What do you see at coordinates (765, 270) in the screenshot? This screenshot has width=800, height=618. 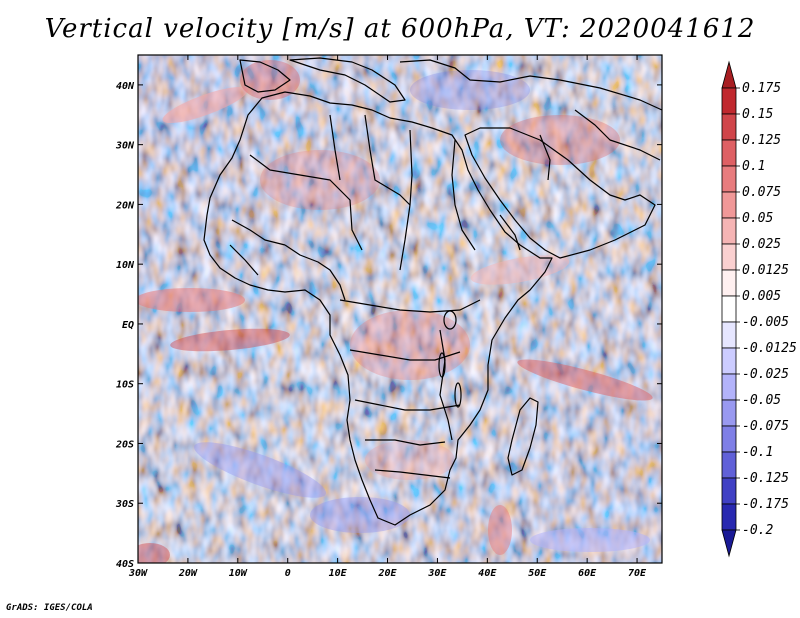 I see `colorbar-label: 0.0125` at bounding box center [765, 270].